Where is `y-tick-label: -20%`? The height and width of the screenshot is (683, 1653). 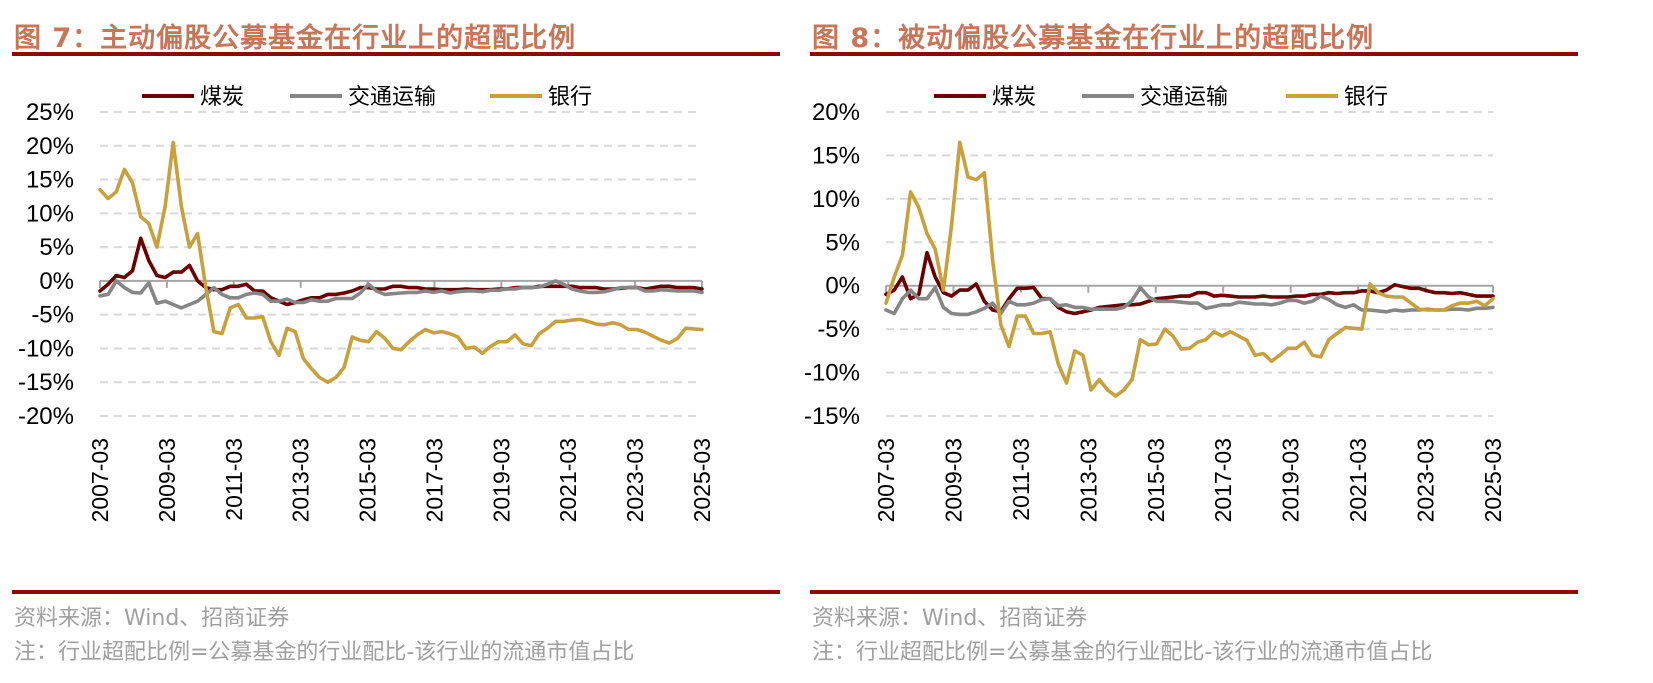 y-tick-label: -20% is located at coordinates (46, 416).